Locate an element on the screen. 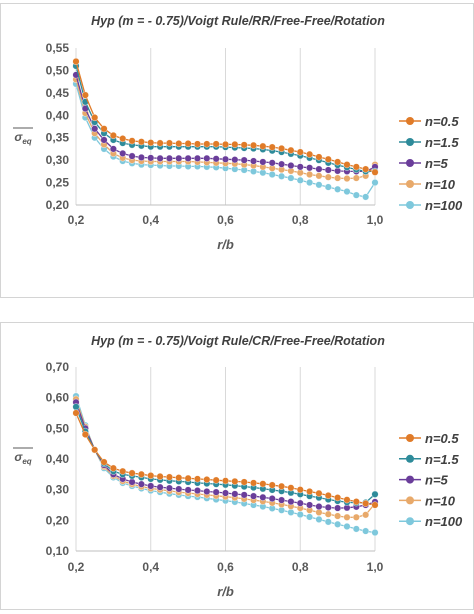 The height and width of the screenshot is (614, 474). y-tick-label: 0,10 is located at coordinates (58, 551).